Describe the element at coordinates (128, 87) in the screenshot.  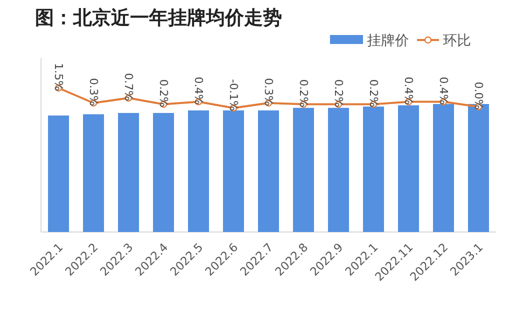
I see `data-label: 0.7%` at that location.